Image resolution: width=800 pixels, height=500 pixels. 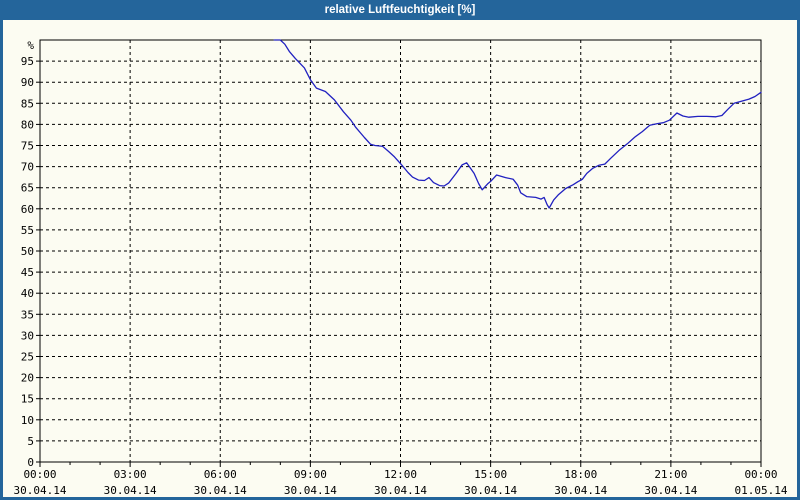 What do you see at coordinates (27, 61) in the screenshot?
I see `y-axis-label: 95` at bounding box center [27, 61].